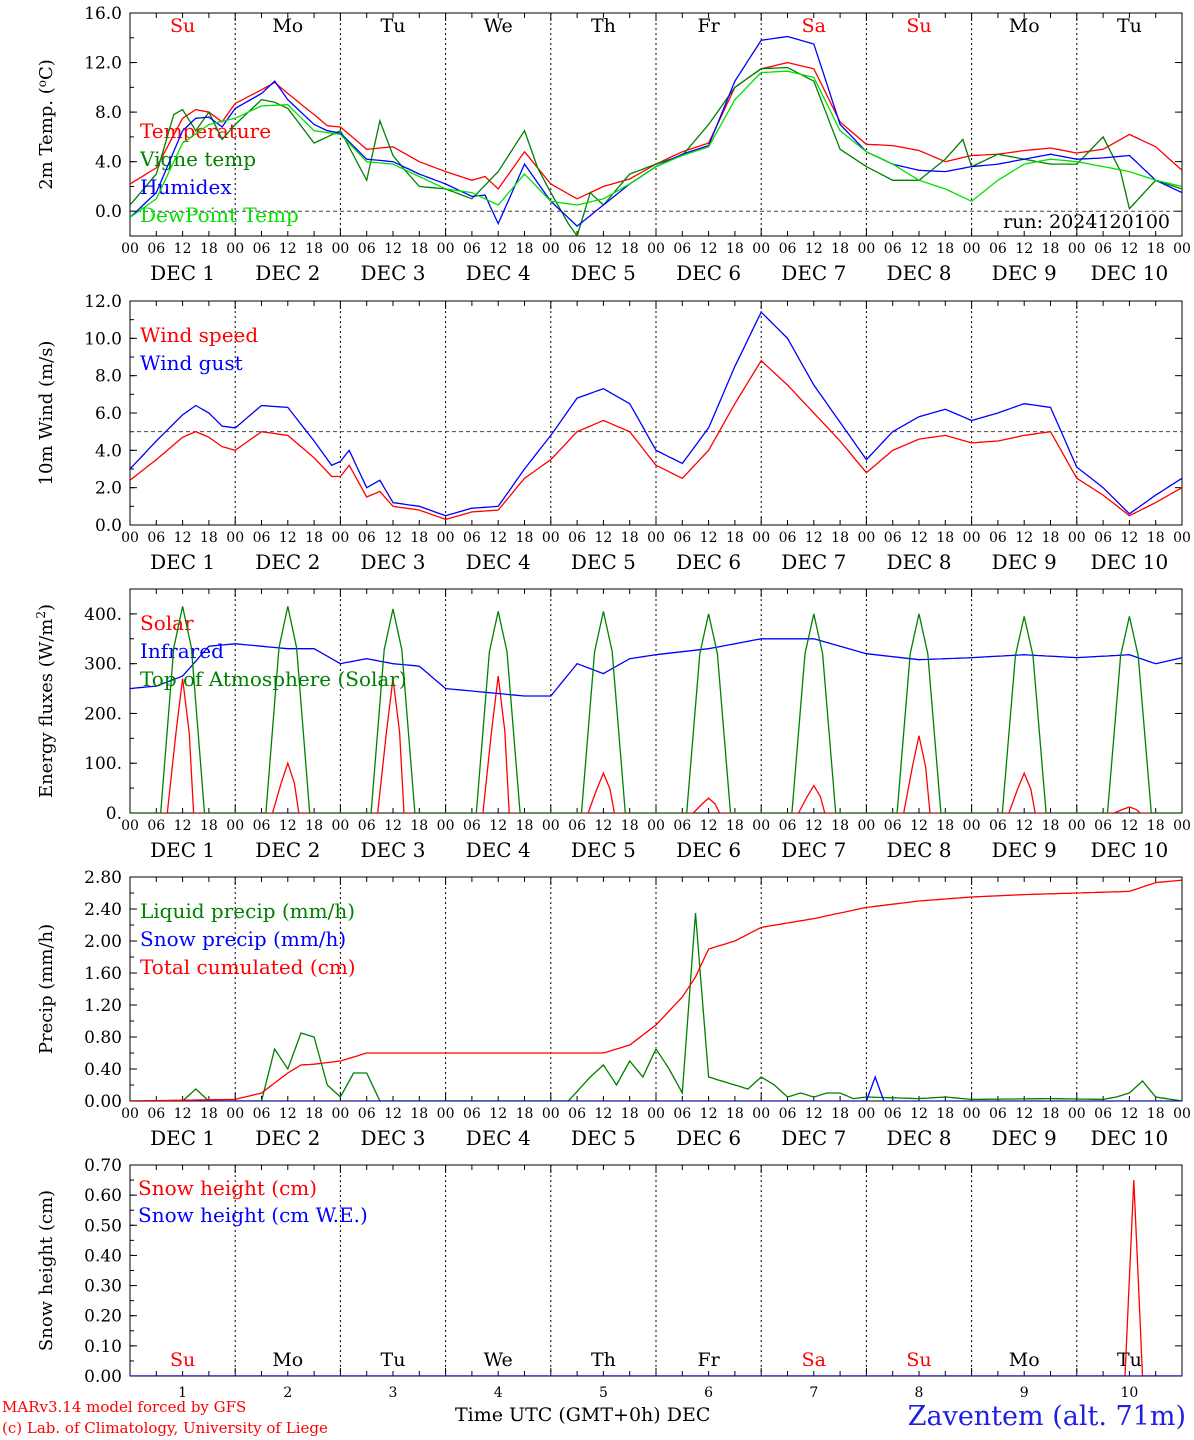 The image size is (1194, 1440). What do you see at coordinates (103, 878) in the screenshot?
I see `y-tick-label: 2.80` at bounding box center [103, 878].